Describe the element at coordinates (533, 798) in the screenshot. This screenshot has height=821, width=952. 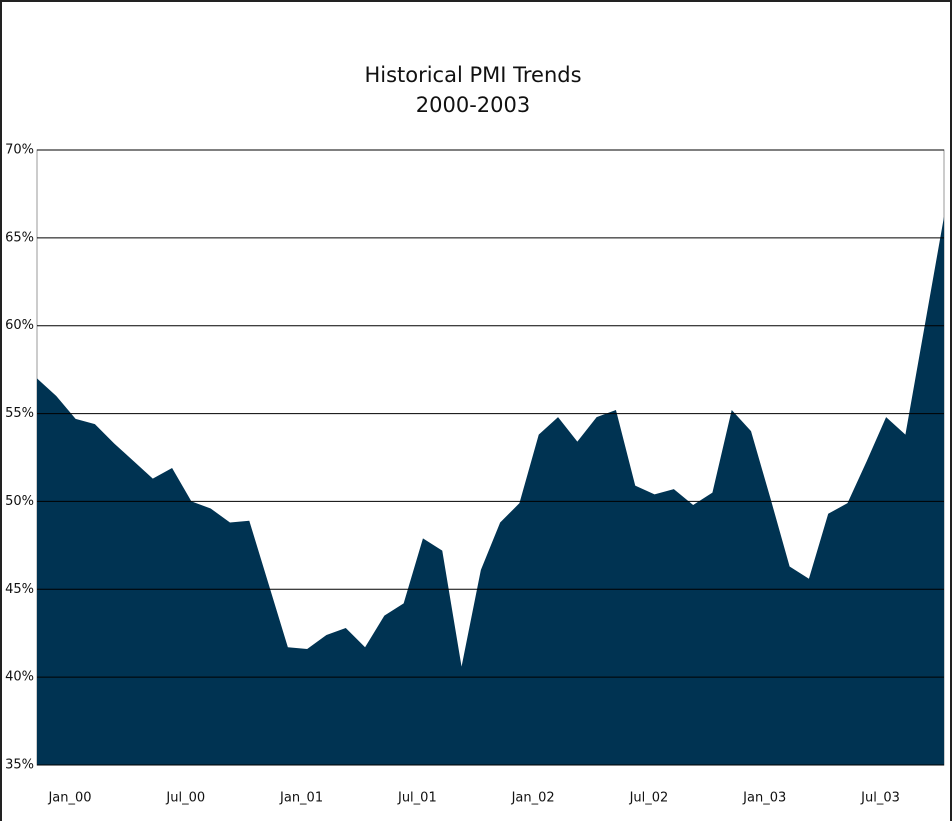
I see `x-tick-label: Jan_02` at that location.